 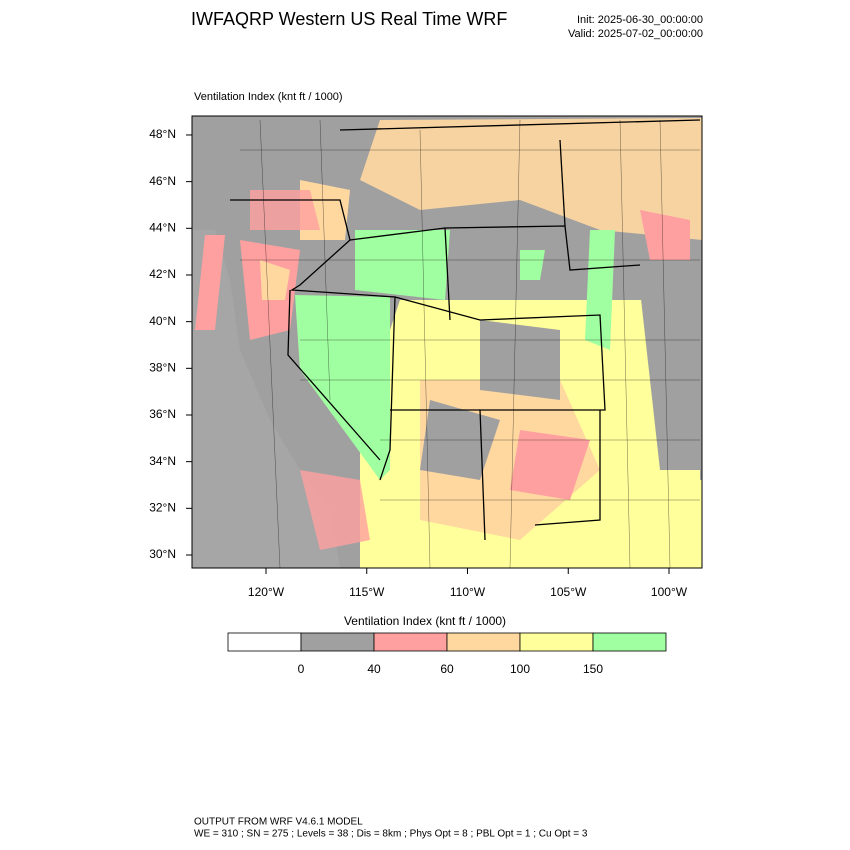 I want to click on colorbar-label: 150, so click(x=593, y=669).